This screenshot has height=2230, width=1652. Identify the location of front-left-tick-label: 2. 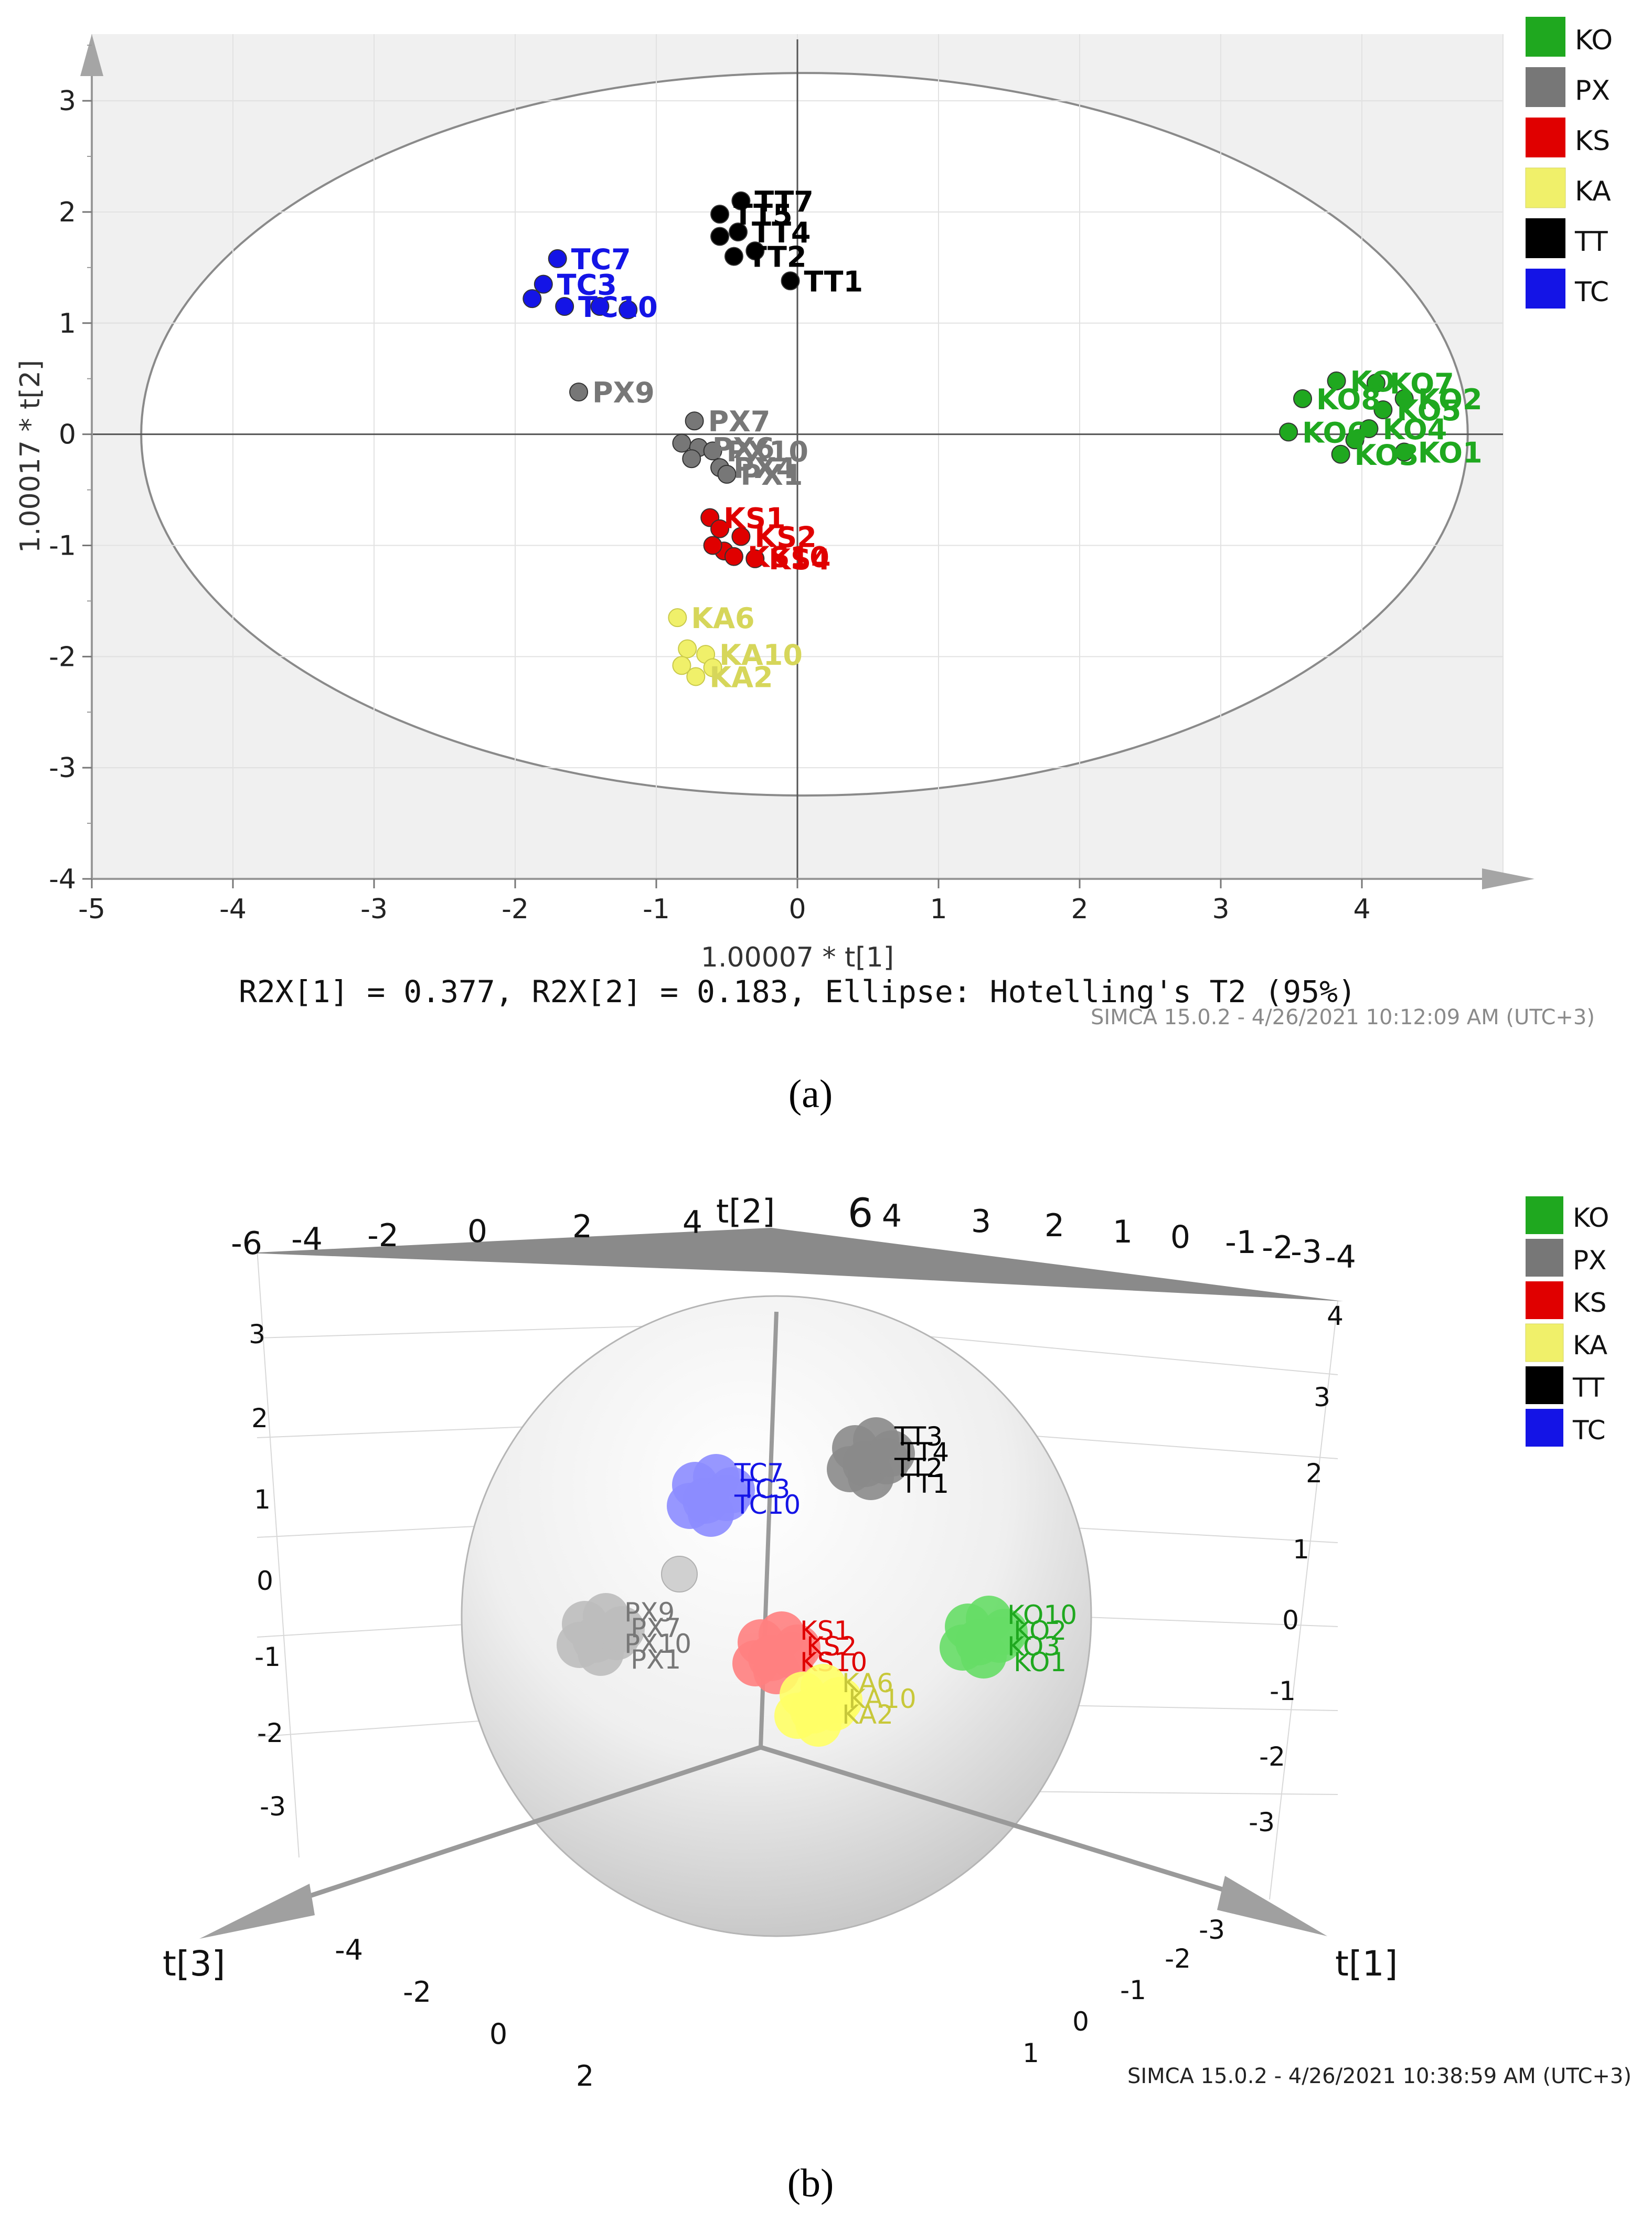
(585, 2076).